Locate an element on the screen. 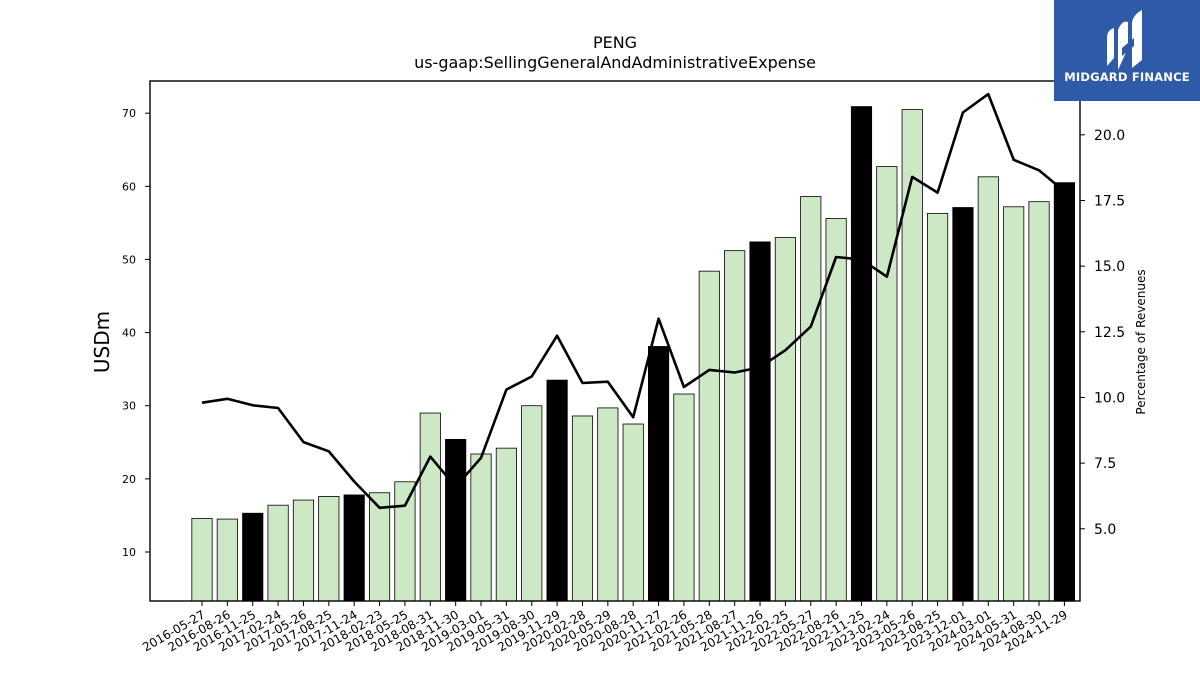 The height and width of the screenshot is (675, 1200). chart-title: PENG is located at coordinates (615, 42).